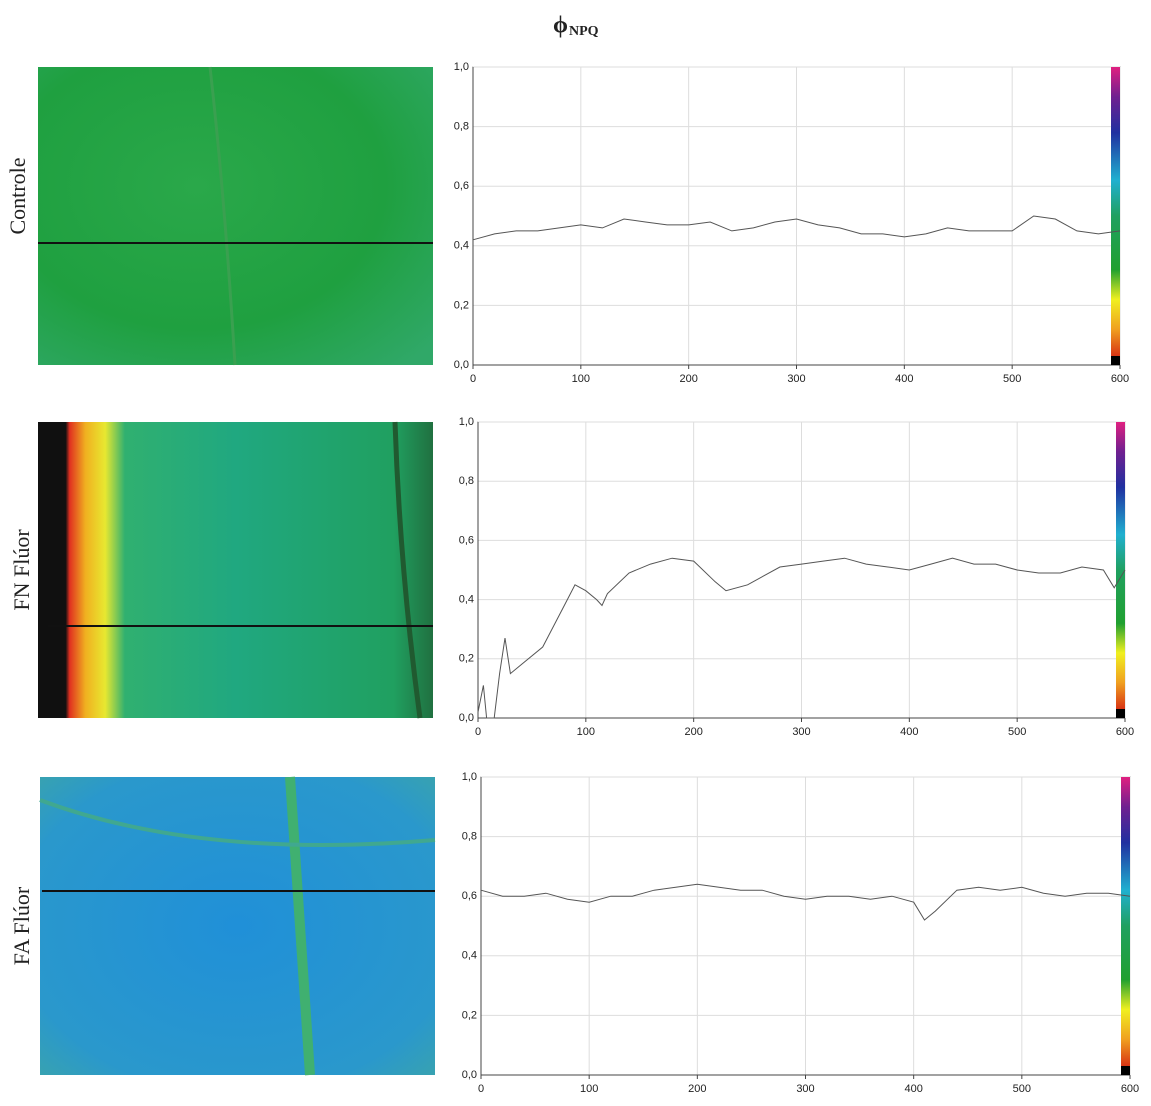 This screenshot has height=1106, width=1151. Describe the element at coordinates (21, 925) in the screenshot. I see `row-label: FA Flúor` at that location.